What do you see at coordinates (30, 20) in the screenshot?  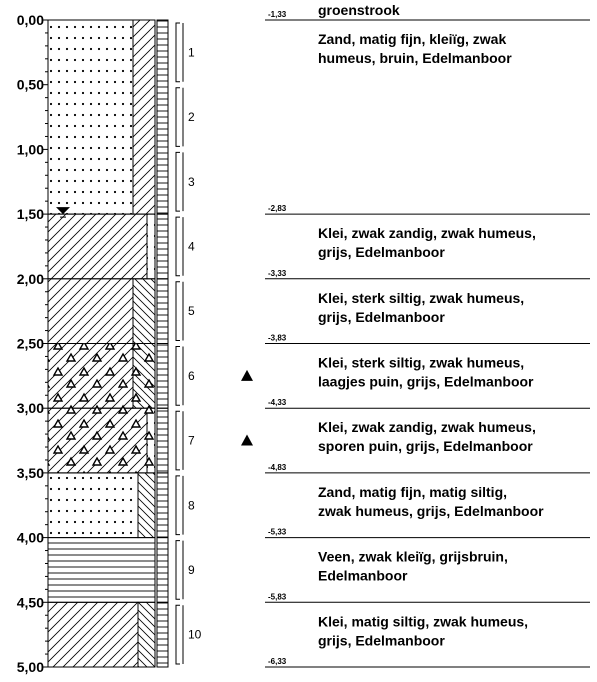 I see `depth-label: 0,00` at bounding box center [30, 20].